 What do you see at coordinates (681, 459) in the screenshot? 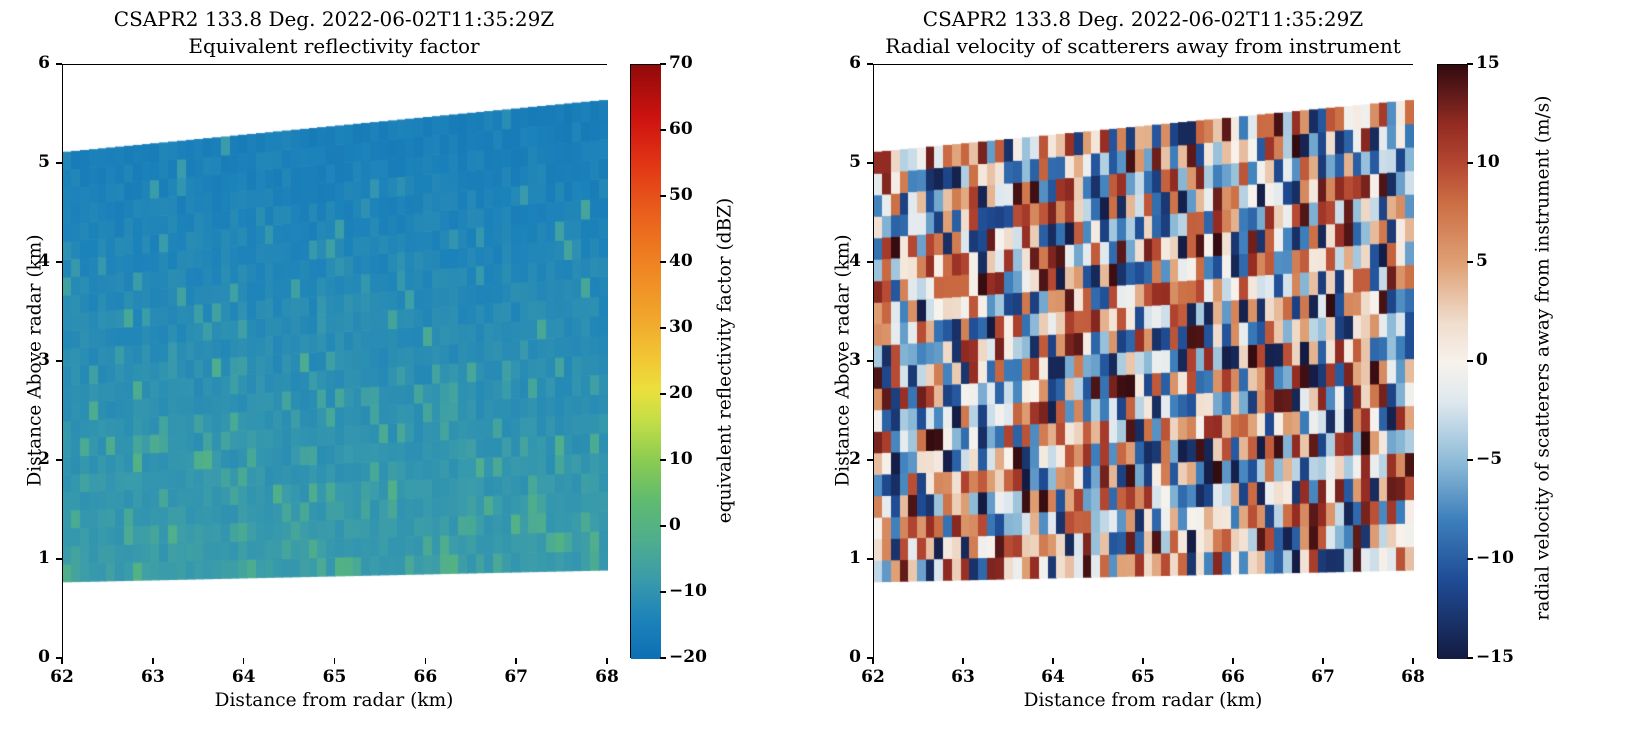
I see `reflectivity-cbar-tick-label: 10` at bounding box center [681, 459].